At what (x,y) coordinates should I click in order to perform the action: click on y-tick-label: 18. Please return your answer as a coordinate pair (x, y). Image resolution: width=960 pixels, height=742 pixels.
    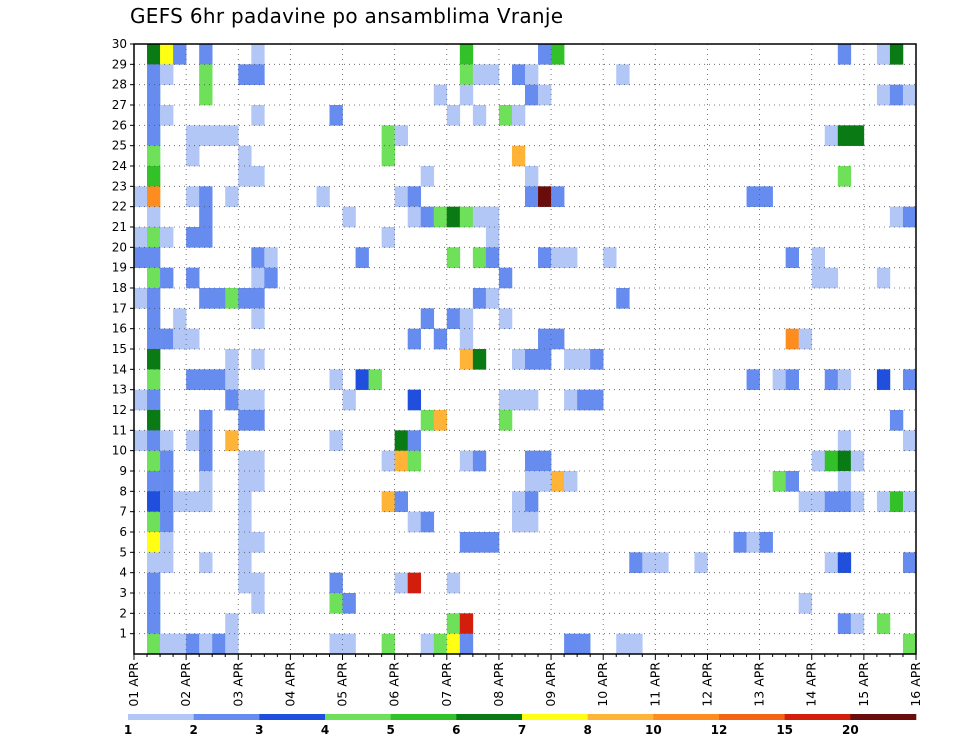
    Looking at the image, I should click on (119, 288).